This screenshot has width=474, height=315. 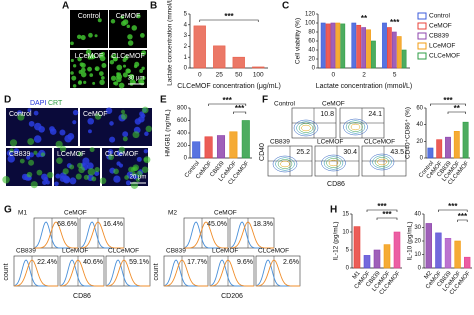 What do you see at coordinates (176, 251) in the screenshot?
I see `histogram-label: CB839` at bounding box center [176, 251].